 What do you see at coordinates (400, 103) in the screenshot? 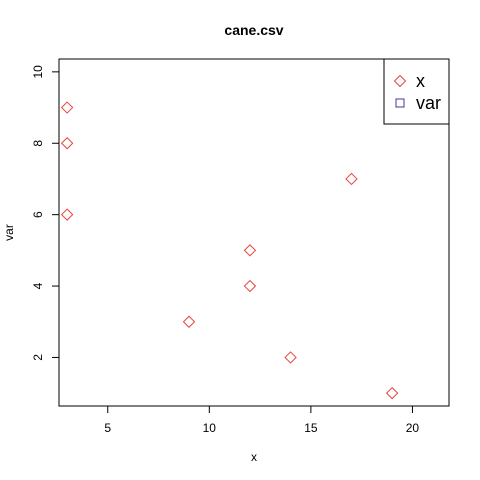
I see `legend-symbol-var` at bounding box center [400, 103].